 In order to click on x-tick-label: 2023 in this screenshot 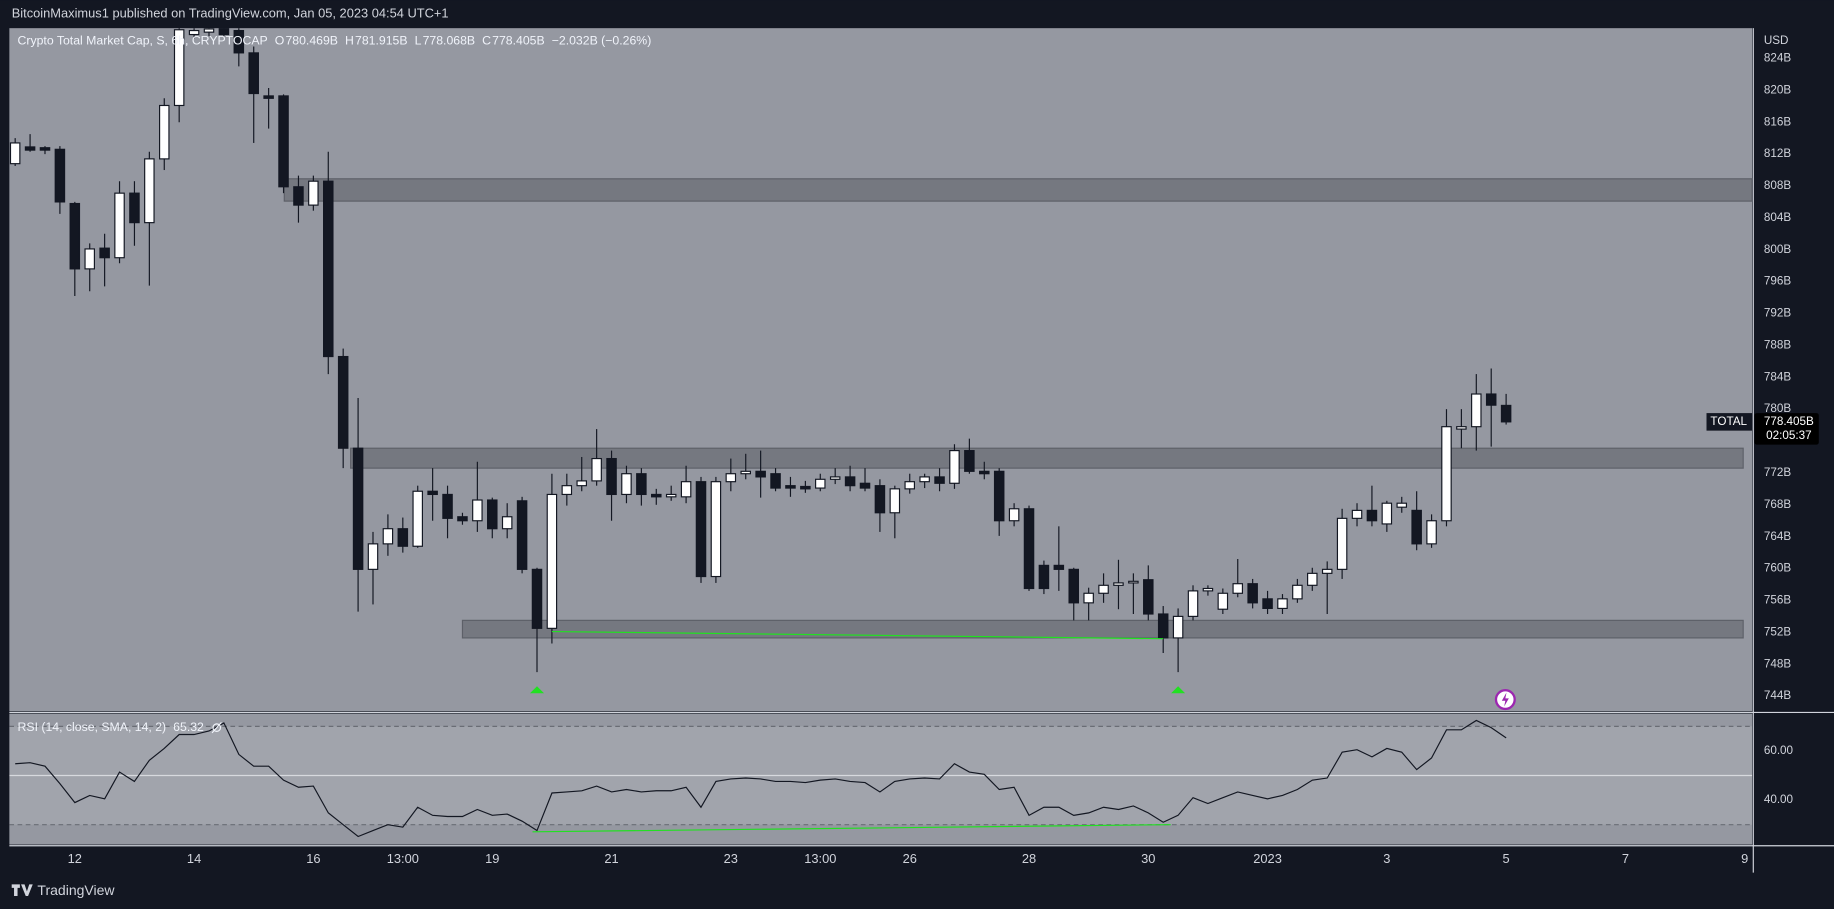, I will do `click(1267, 858)`.